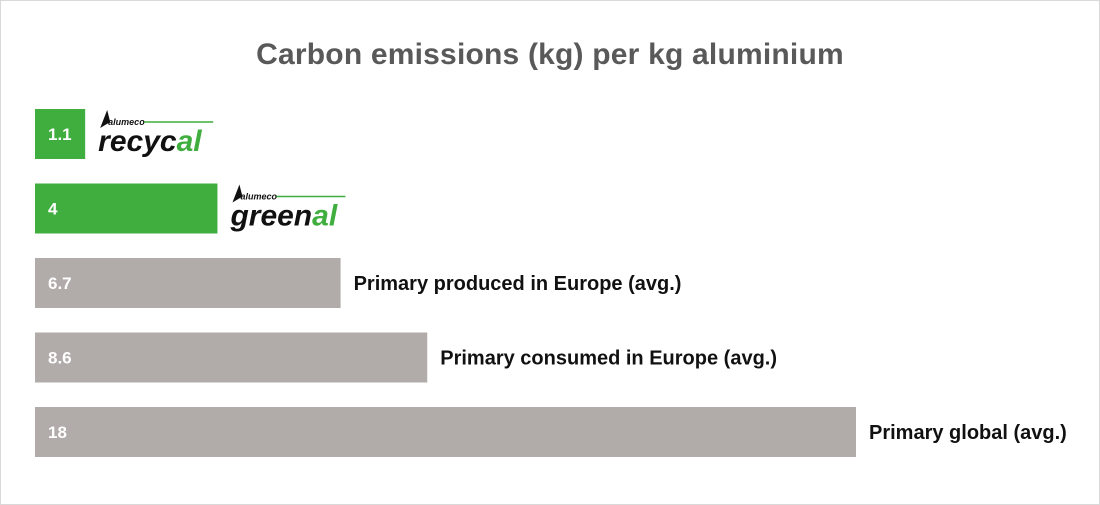 This screenshot has height=505, width=1100. Describe the element at coordinates (608, 359) in the screenshot. I see `category-label-3: Primary consumed in Europe (avg.)` at that location.